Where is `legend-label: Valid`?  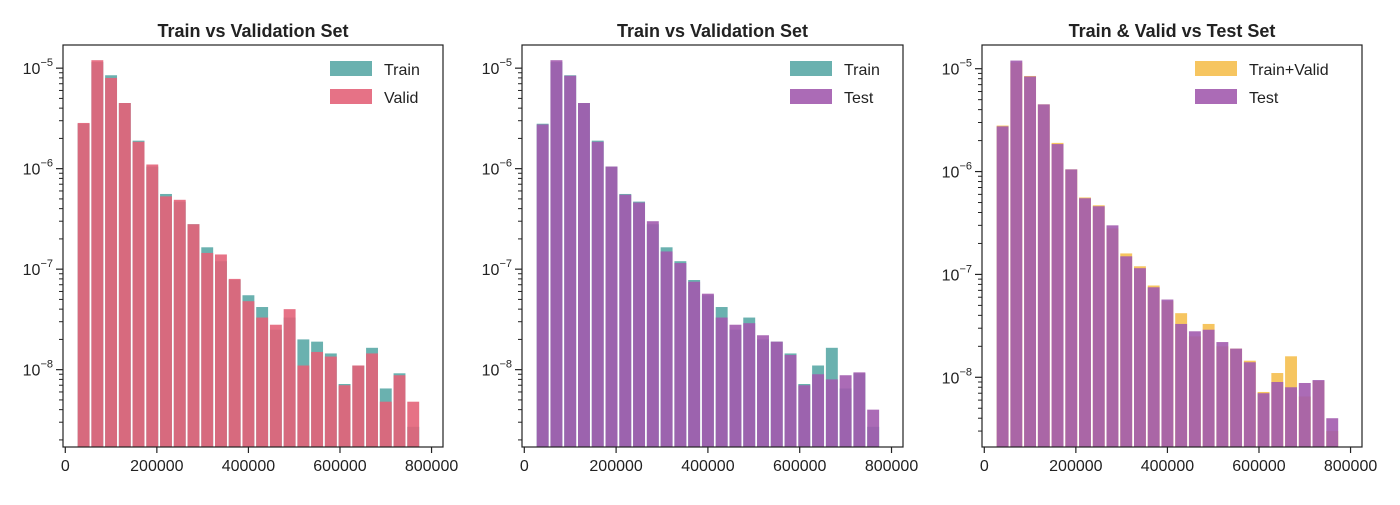
legend-label: Valid is located at coordinates (401, 98).